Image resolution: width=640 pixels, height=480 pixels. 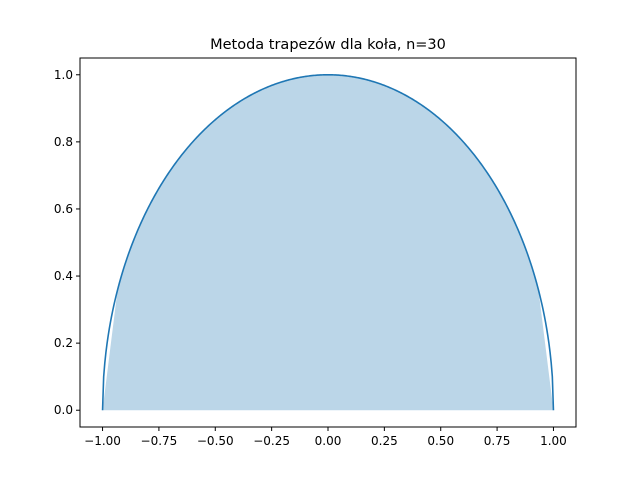 I want to click on x-tick-label: 0.00, so click(x=328, y=441).